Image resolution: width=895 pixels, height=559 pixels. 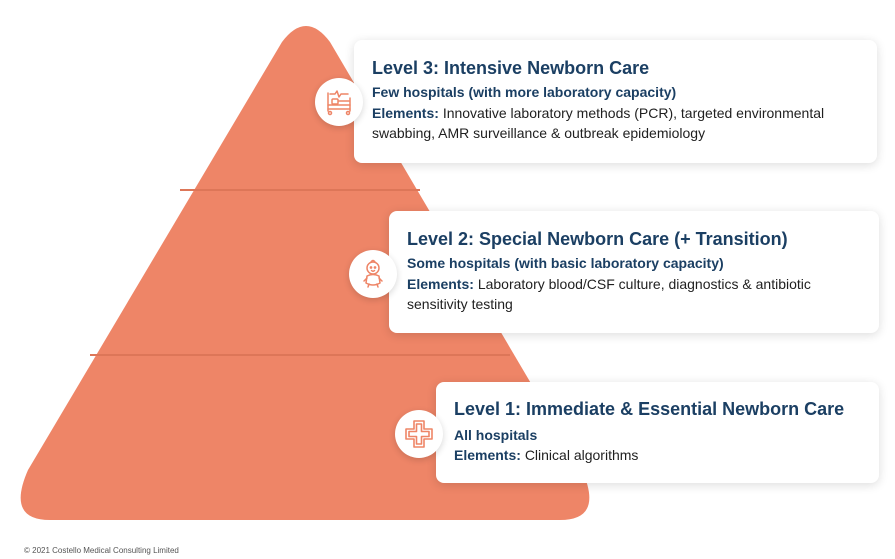 I want to click on baby-icon, so click(x=373, y=273).